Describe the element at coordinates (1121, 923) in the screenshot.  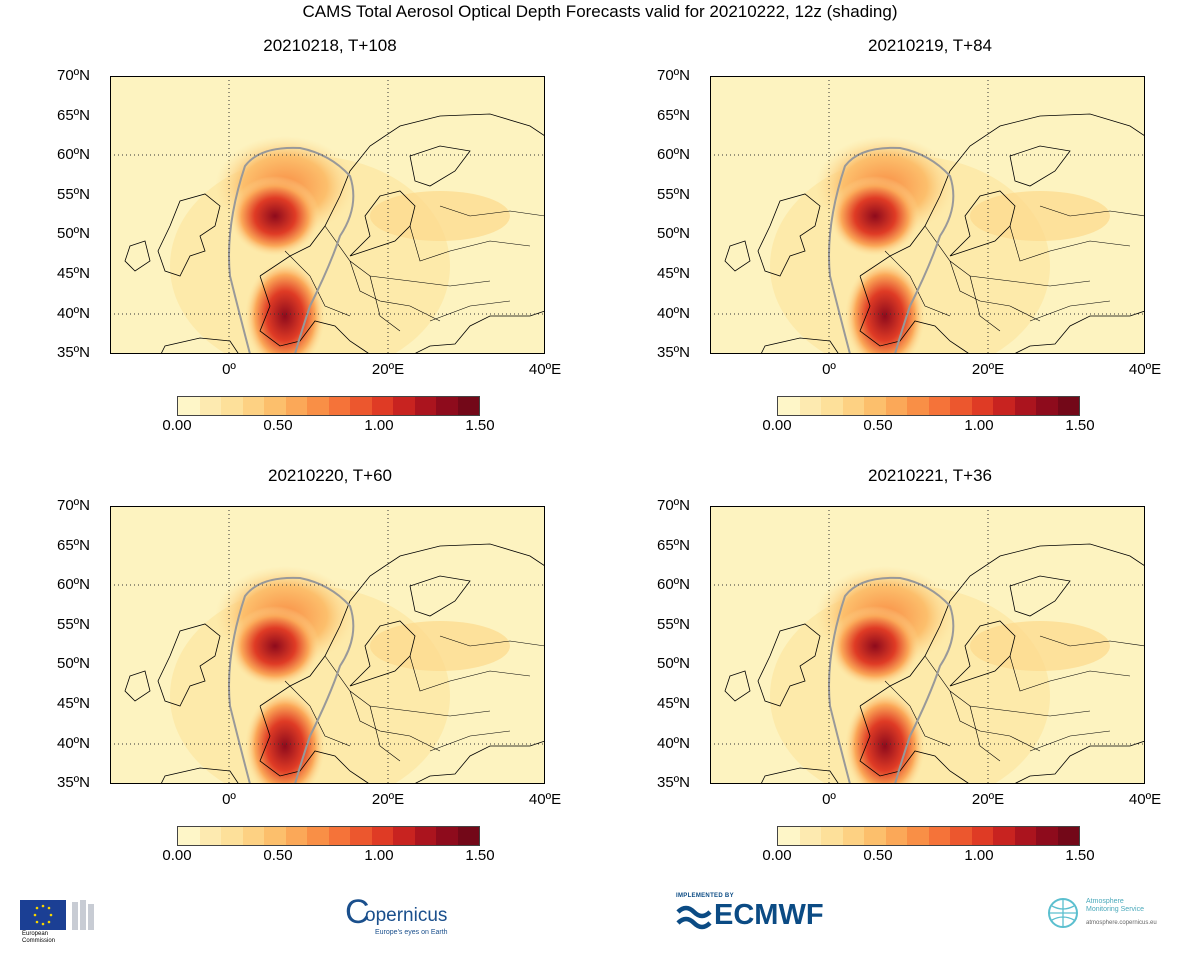
I see `ams-url: atmosphere.copernicus.eu` at that location.